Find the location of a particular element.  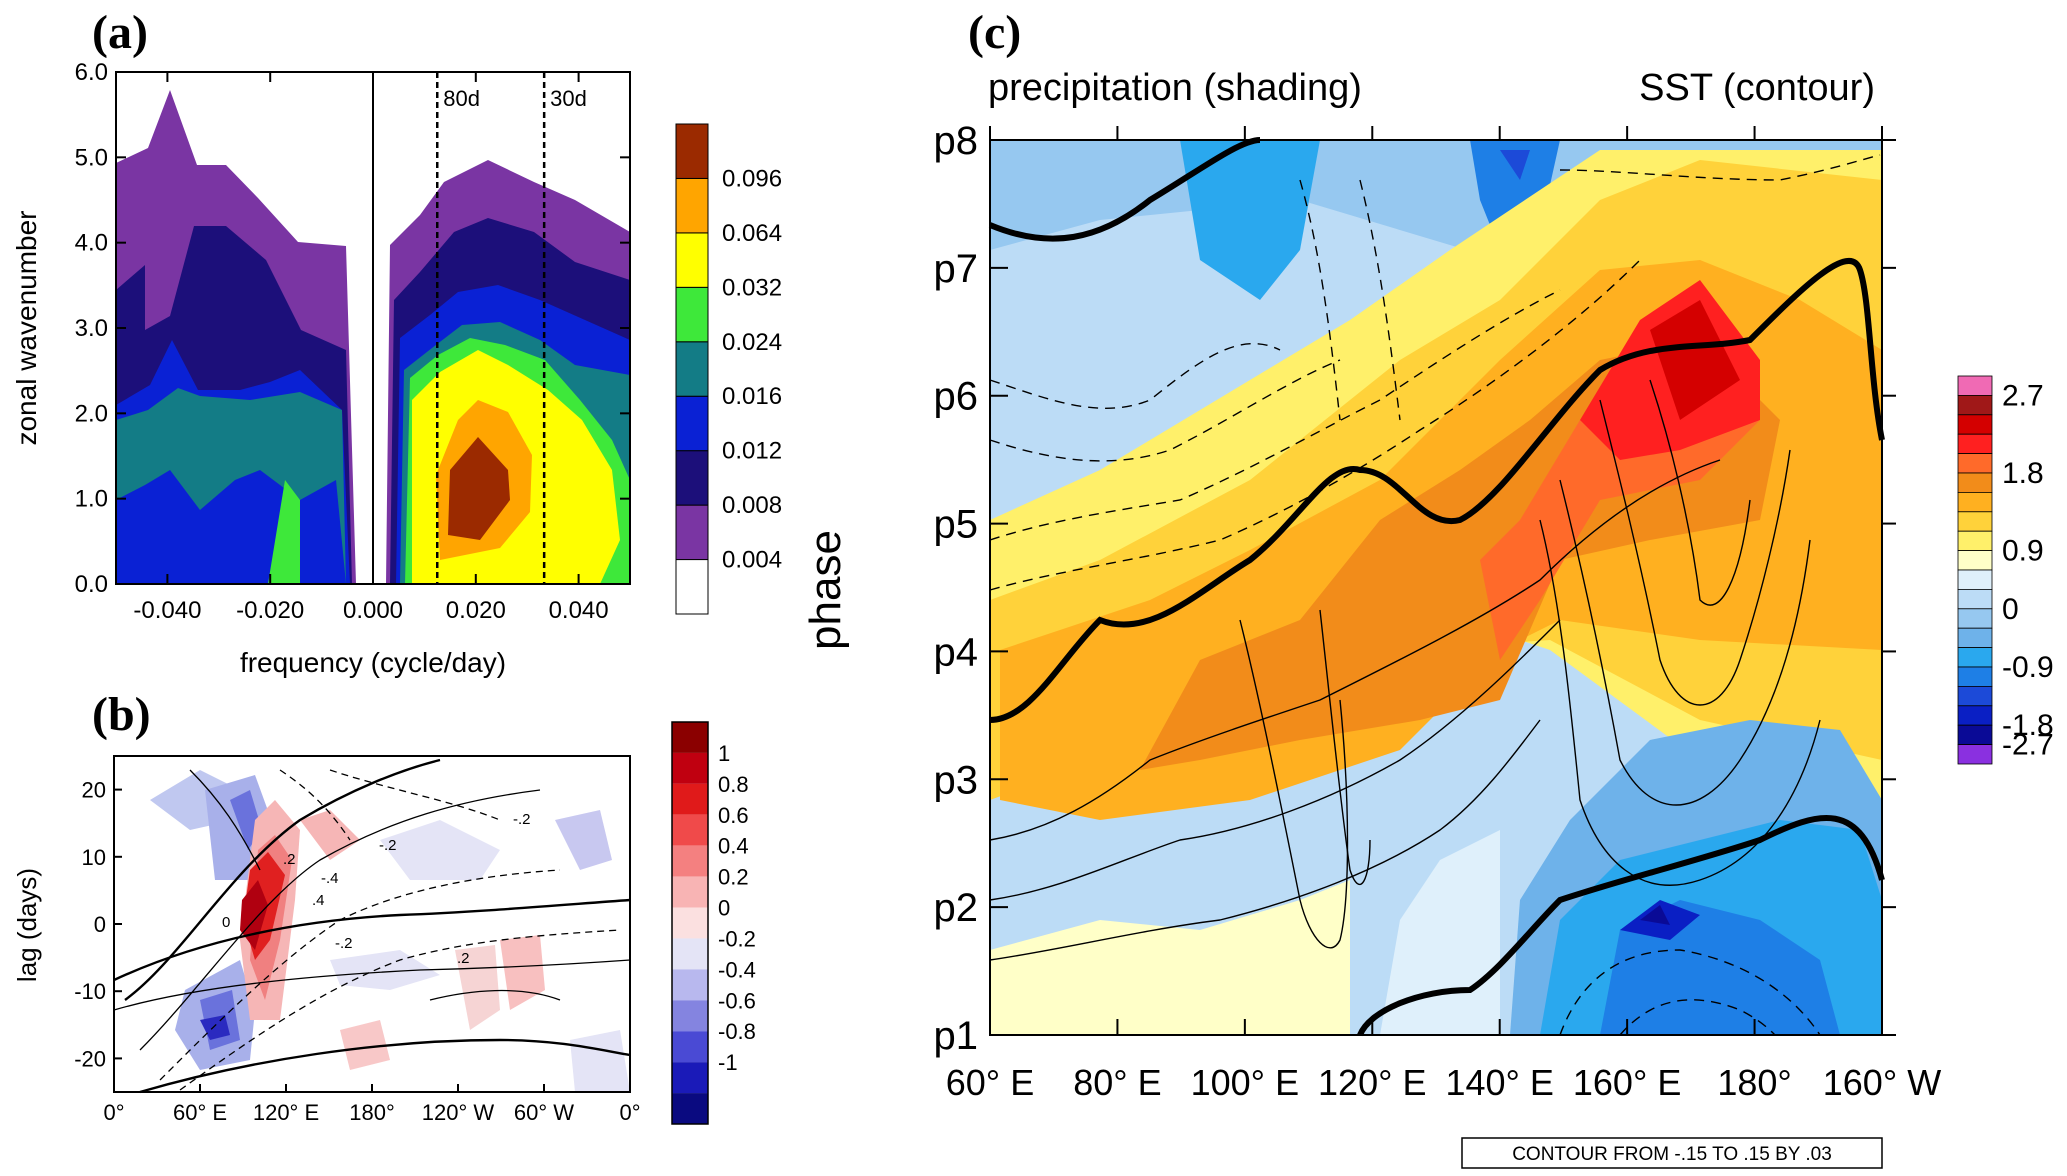

panel-b-colorbar-label: 0.2 is located at coordinates (733, 877).